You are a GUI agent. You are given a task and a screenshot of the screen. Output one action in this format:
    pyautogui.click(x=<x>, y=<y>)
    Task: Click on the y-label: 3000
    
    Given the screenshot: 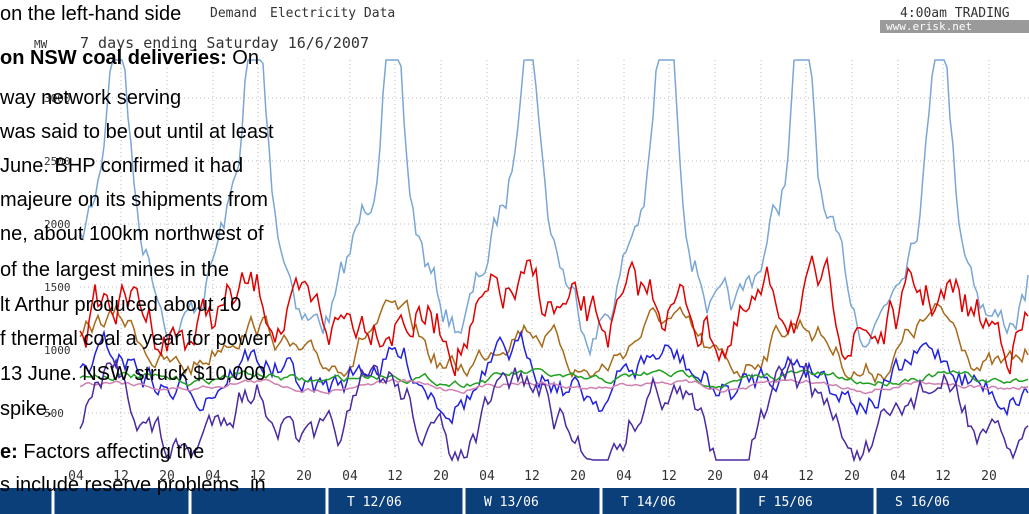 What is the action you would take?
    pyautogui.click(x=57, y=98)
    